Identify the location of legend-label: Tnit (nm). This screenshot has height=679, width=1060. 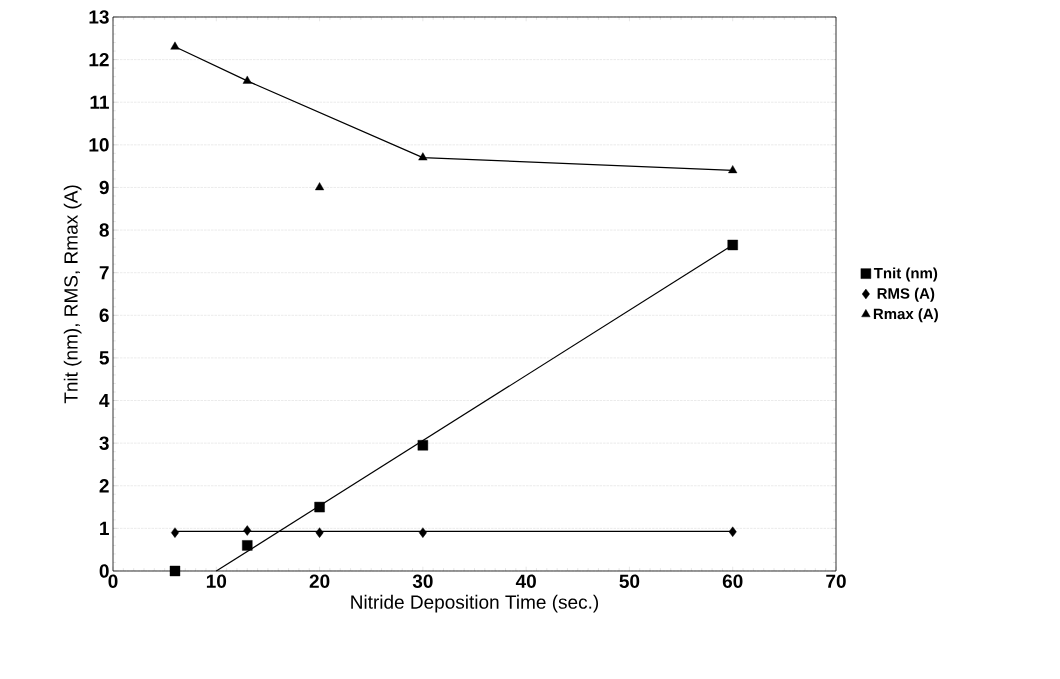
(905, 274).